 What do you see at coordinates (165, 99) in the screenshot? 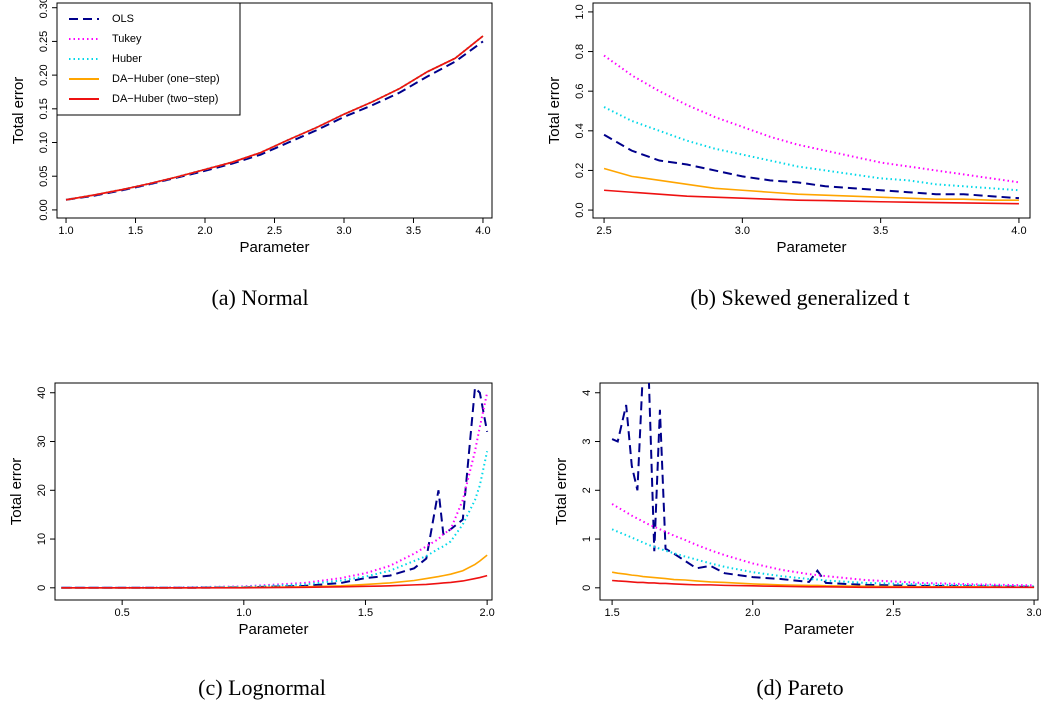
I see `legend-label: DA−Huber (two−step)` at bounding box center [165, 99].